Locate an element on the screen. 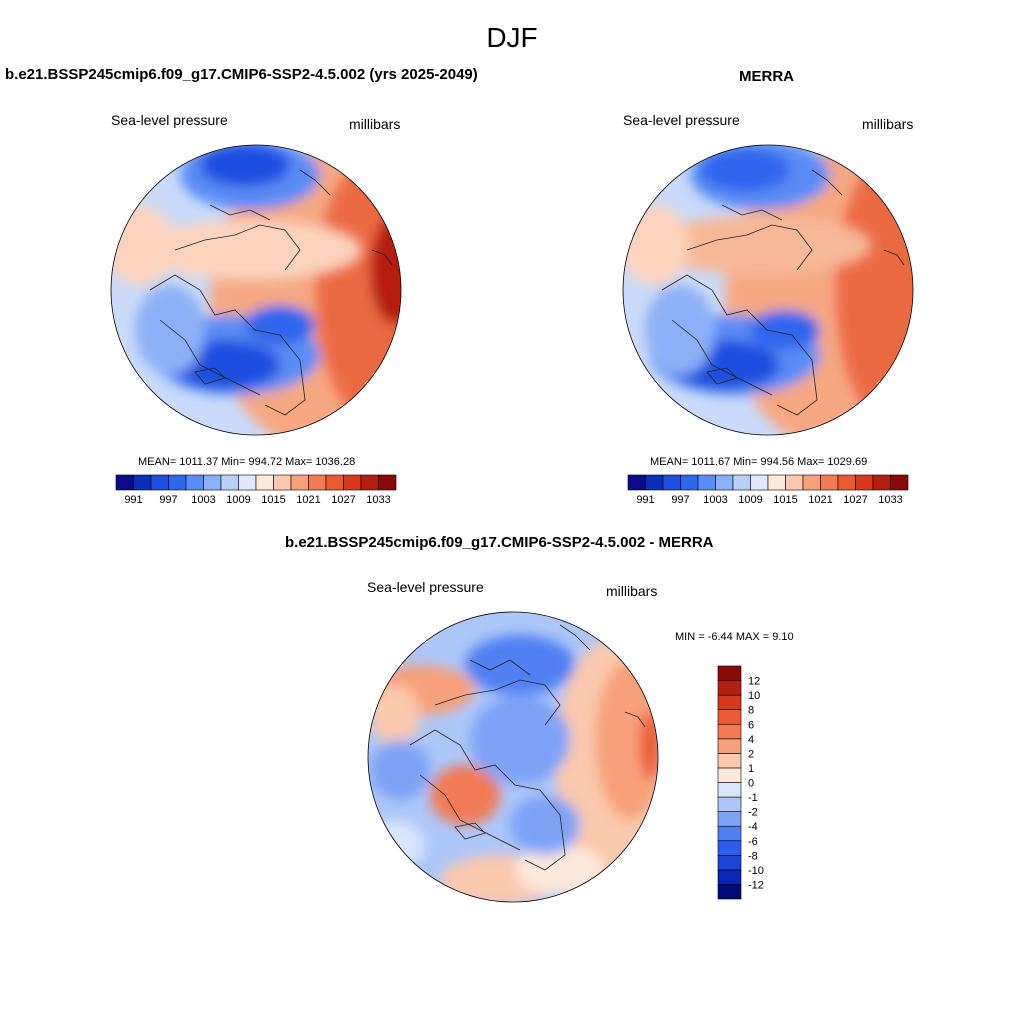  colorbar-tick-label: -8 is located at coordinates (753, 856).